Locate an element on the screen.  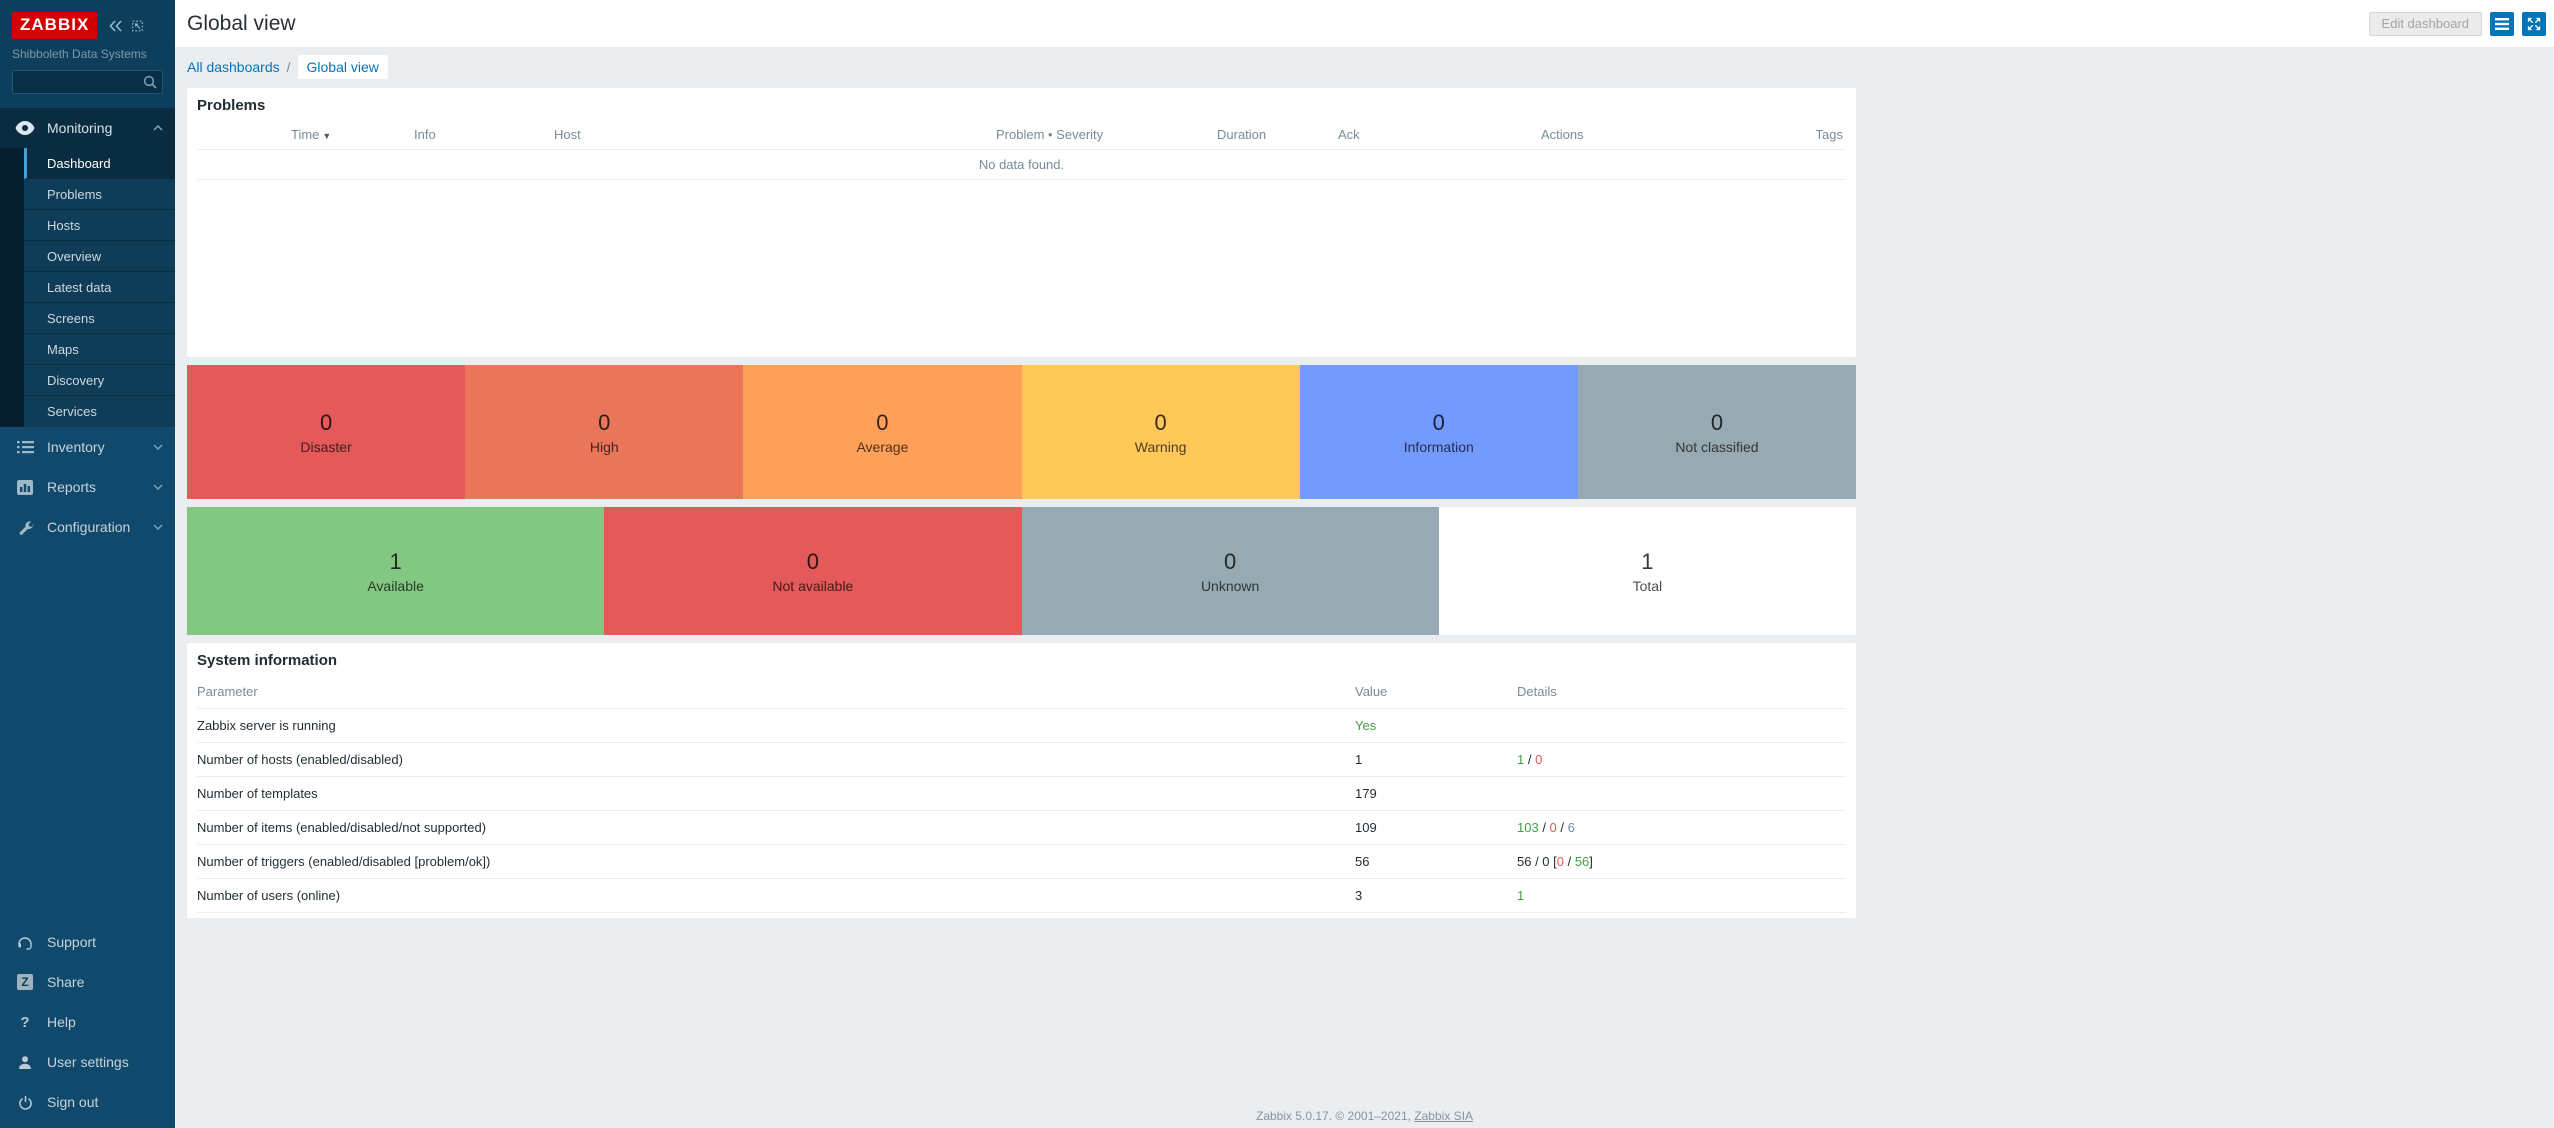
sidebar-item-label: Share is located at coordinates (66, 982).